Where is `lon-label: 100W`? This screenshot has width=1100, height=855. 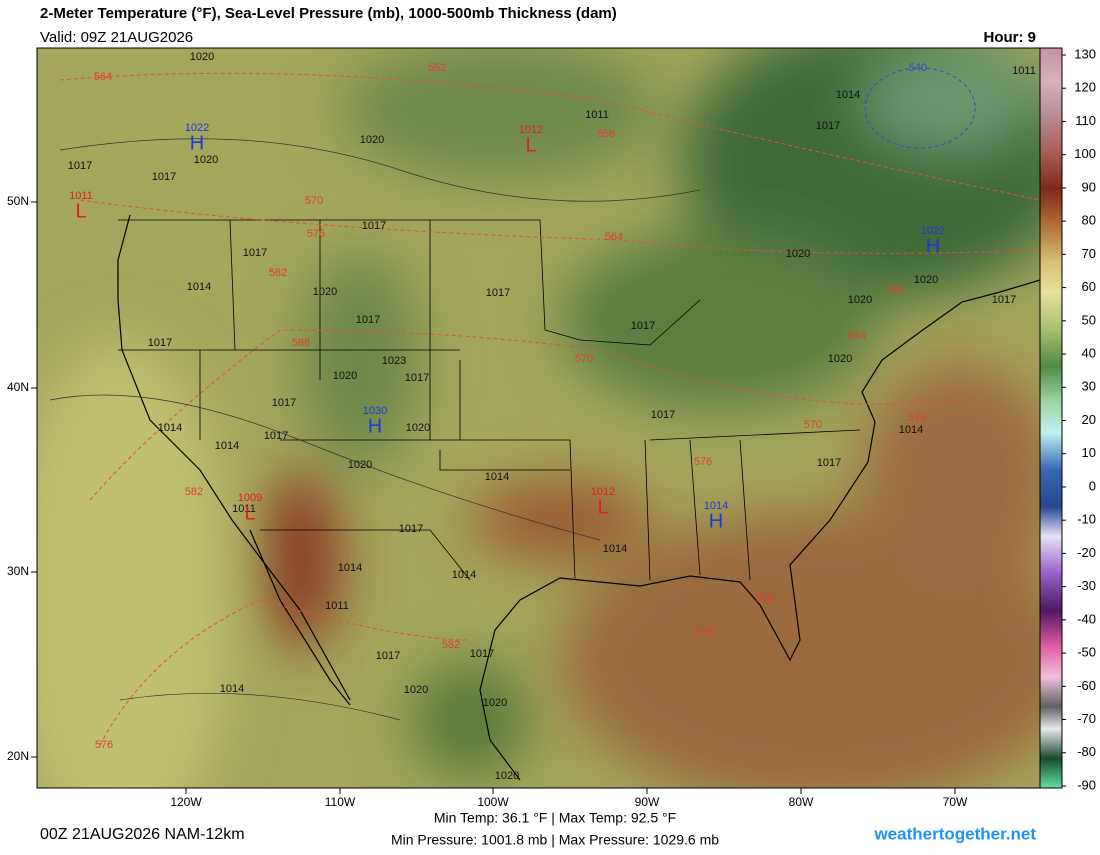
lon-label: 100W is located at coordinates (493, 802).